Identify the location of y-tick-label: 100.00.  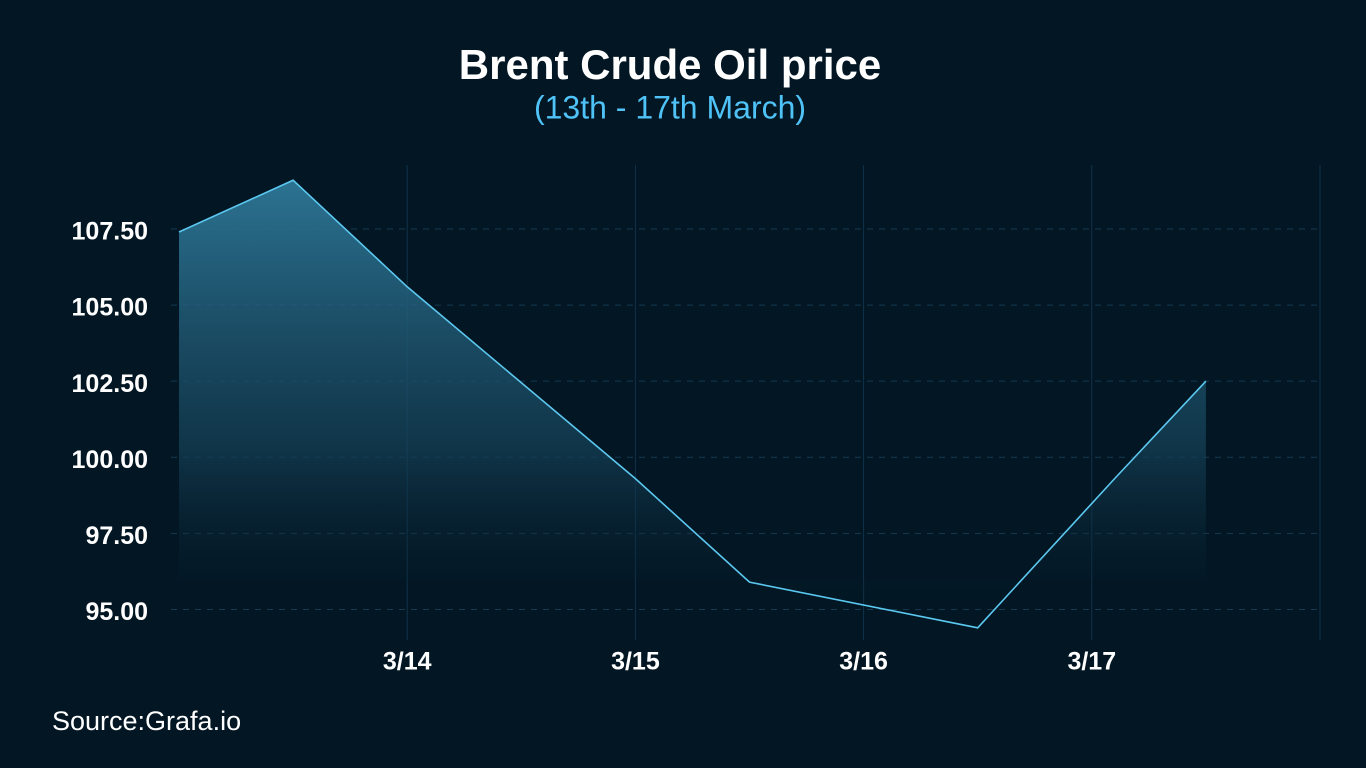
(110, 460).